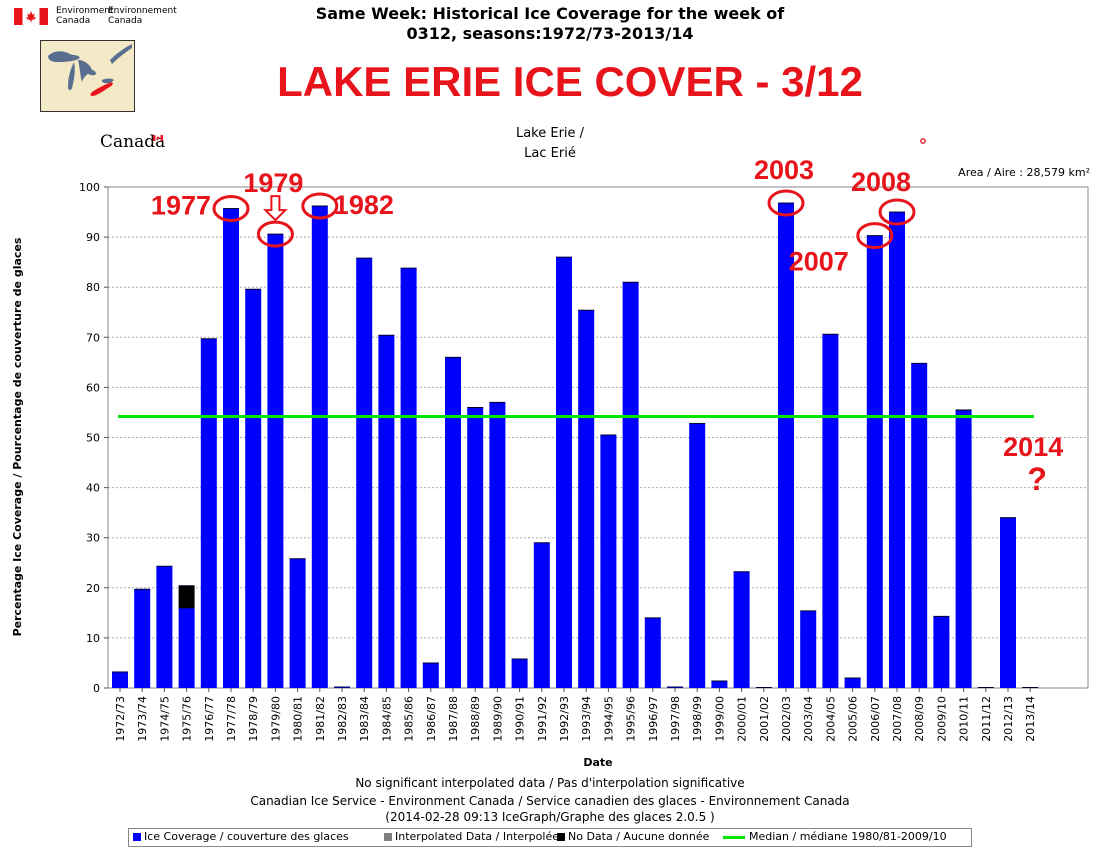  What do you see at coordinates (142, 719) in the screenshot?
I see `x-tick-label-1973-74: 1973/74` at bounding box center [142, 719].